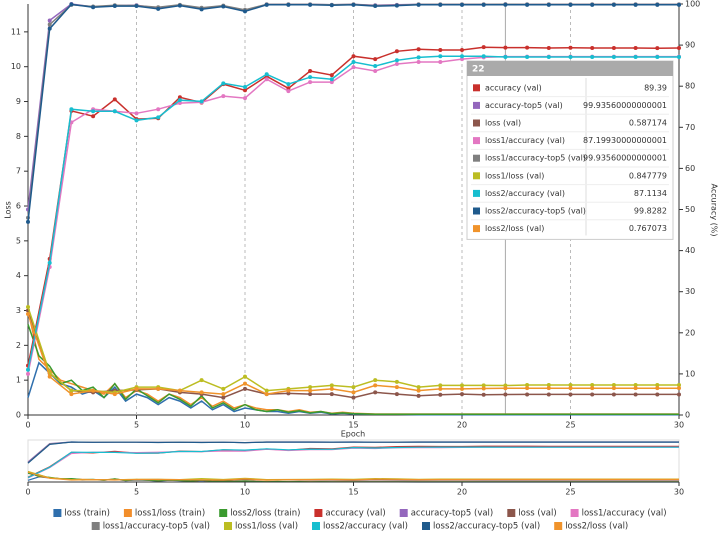 The image size is (721, 533). What do you see at coordinates (648, 175) in the screenshot?
I see `tooltip-value: 0.847779` at bounding box center [648, 175].